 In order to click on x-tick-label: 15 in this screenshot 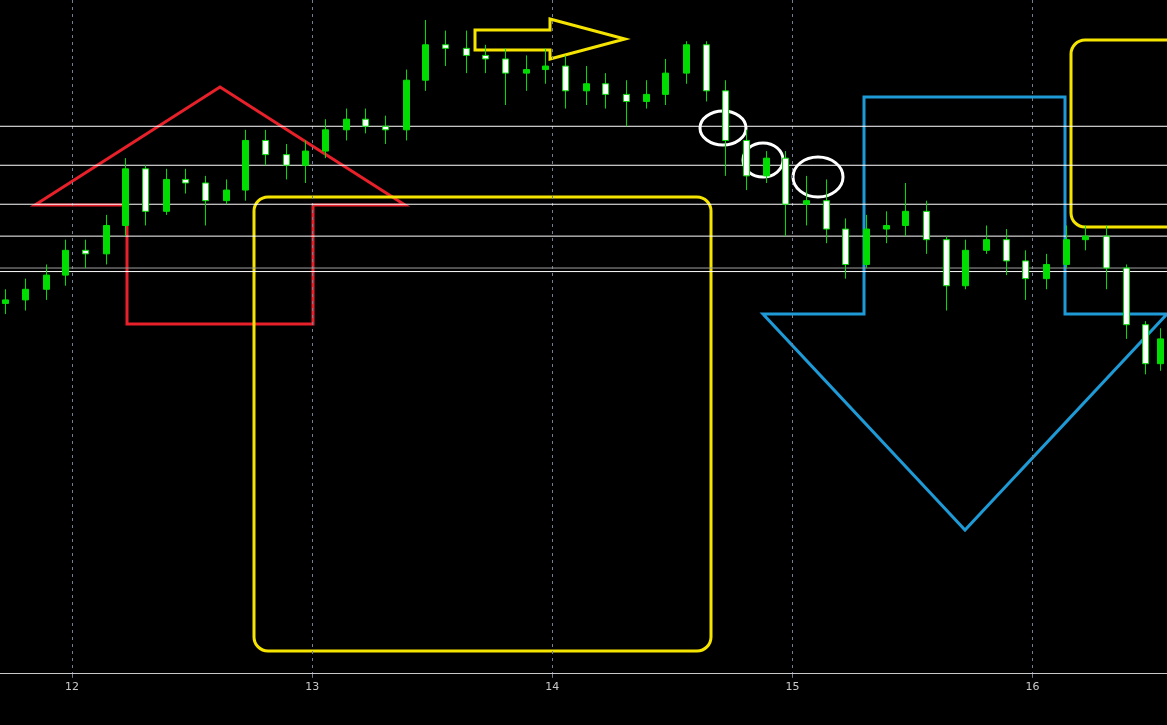, I will do `click(792, 687)`.